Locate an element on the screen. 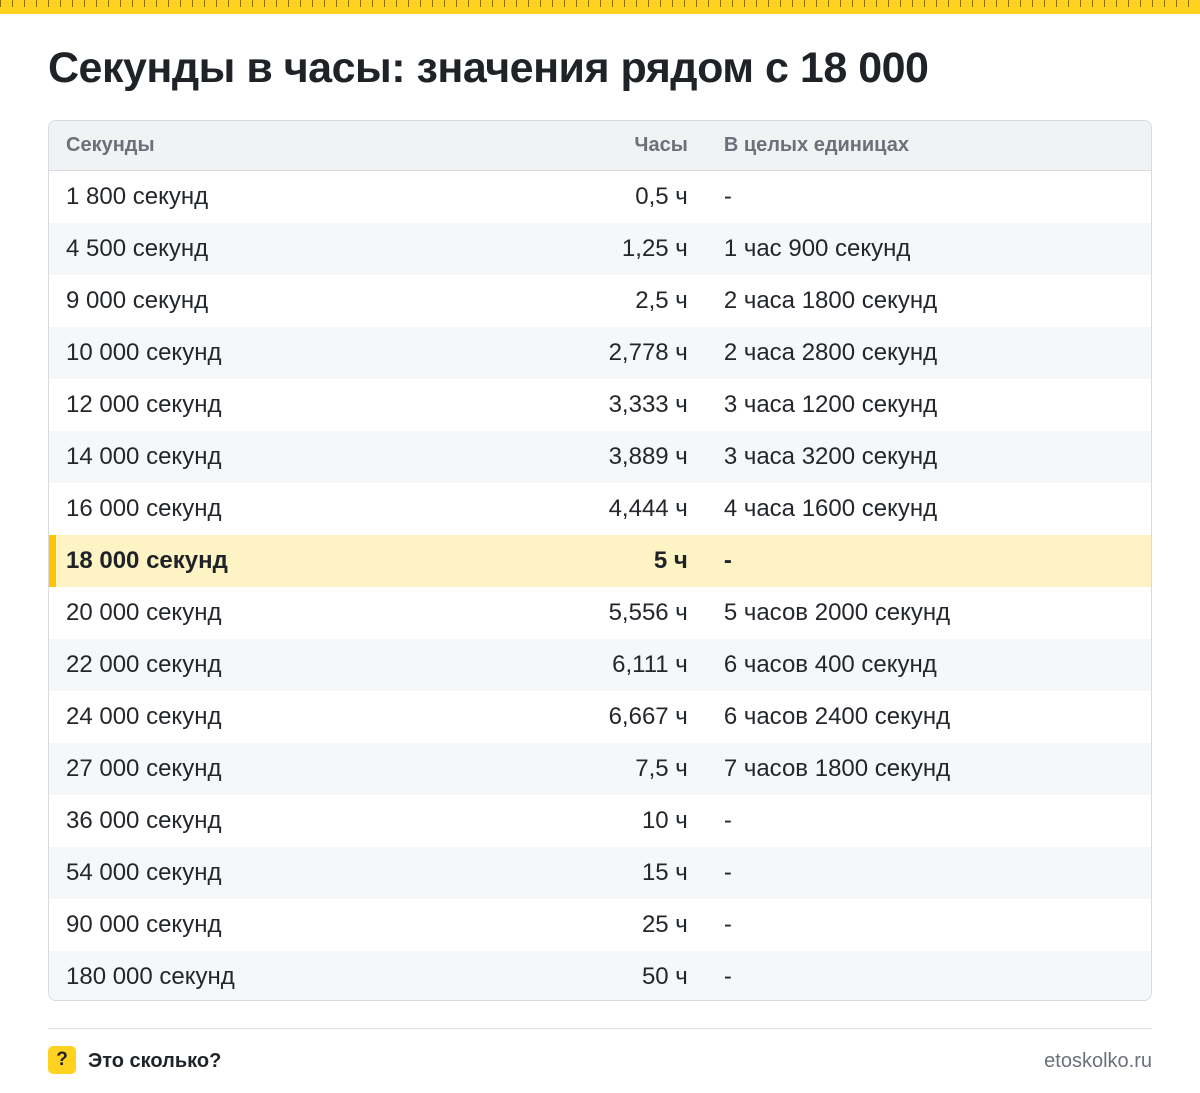  cell-whole-units: 6 часов 400 секунд is located at coordinates (830, 664).